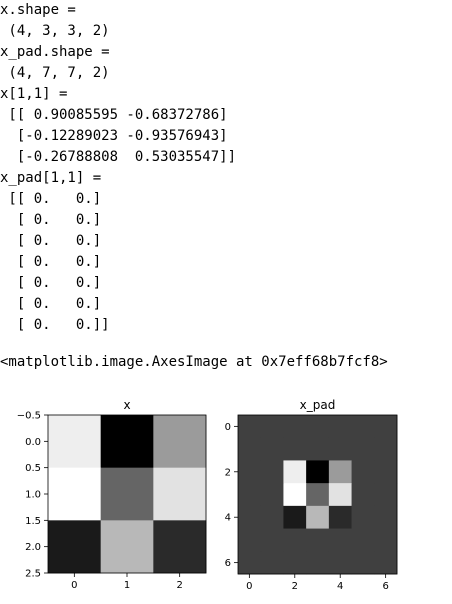 This screenshot has height=604, width=452. What do you see at coordinates (114, 115) in the screenshot?
I see `output-line: [[ 0.90085595 -0.68372786]` at bounding box center [114, 115].